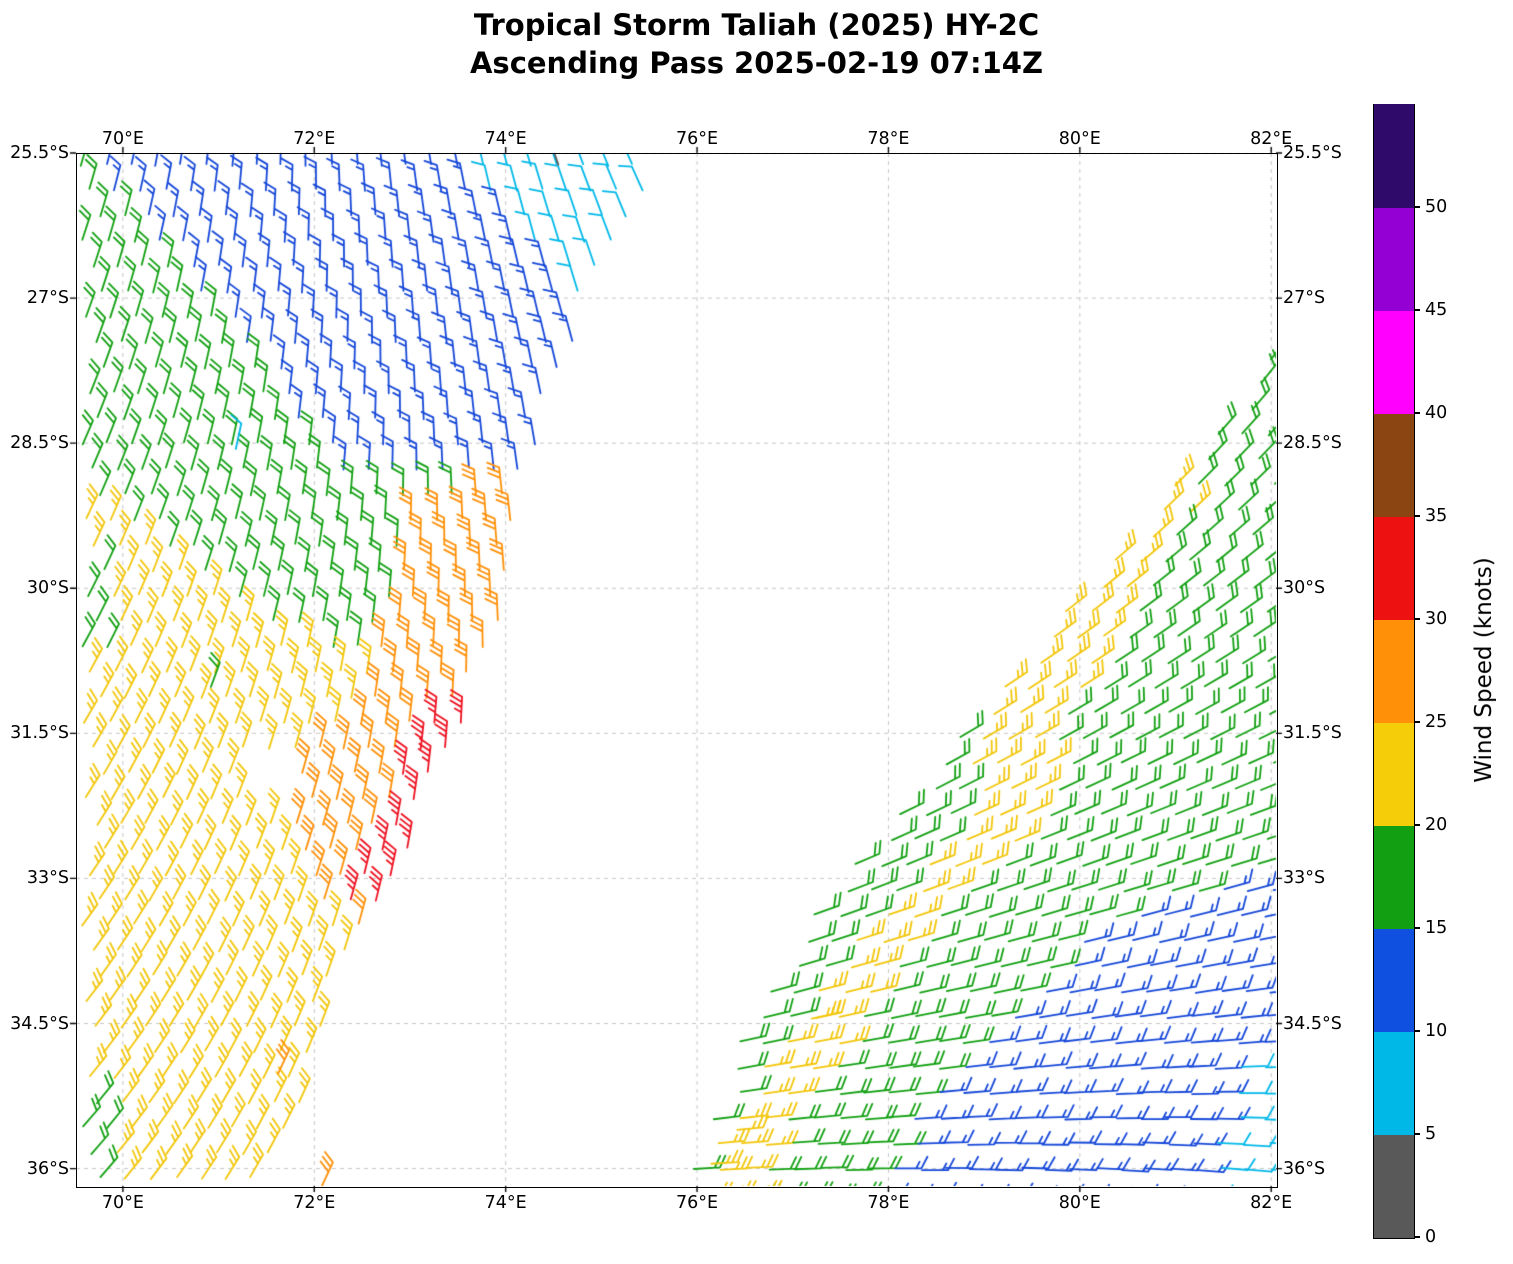 The image size is (1513, 1264). What do you see at coordinates (1431, 1134) in the screenshot?
I see `colorbar-tick-label: 5` at bounding box center [1431, 1134].